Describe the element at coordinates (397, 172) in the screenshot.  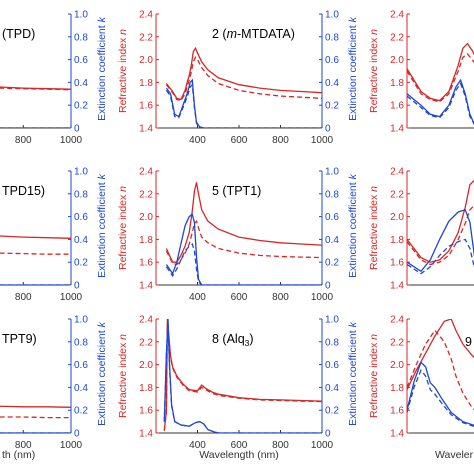
I see `p6-n-tick-label-5: 2.4` at that location.